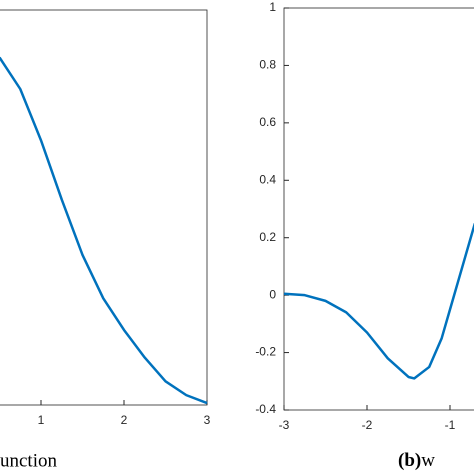 This screenshot has width=474, height=474. What do you see at coordinates (428, 460) in the screenshot?
I see `caption-b-text: w` at bounding box center [428, 460].